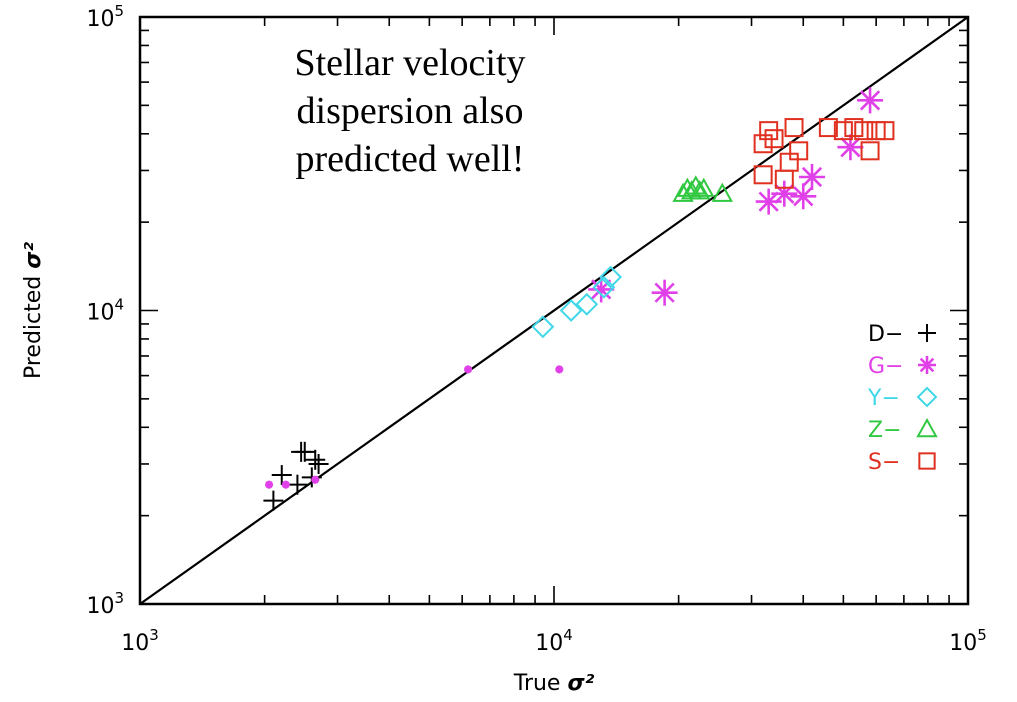  What do you see at coordinates (105, 604) in the screenshot?
I see `y-tick-label: 10³` at bounding box center [105, 604].